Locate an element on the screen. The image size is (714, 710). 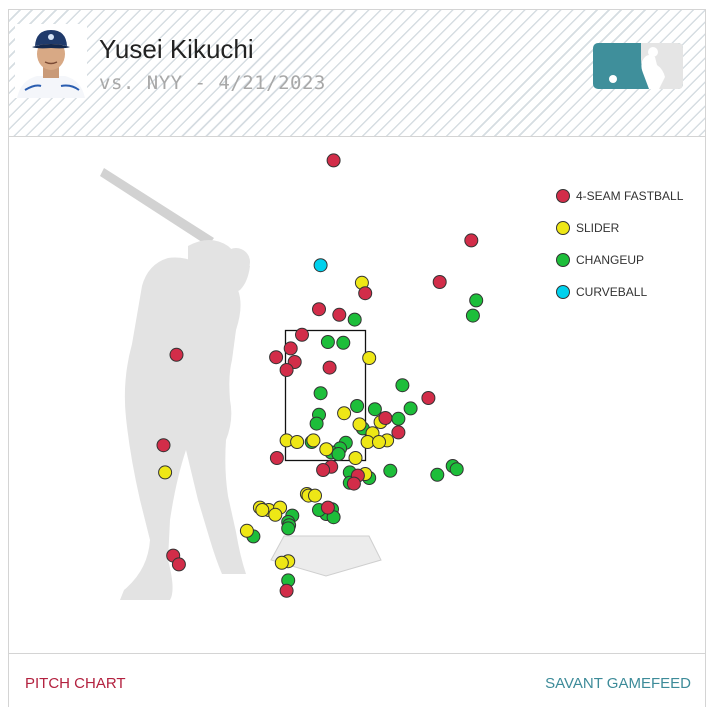
legend-marker-changeup is located at coordinates (563, 260).